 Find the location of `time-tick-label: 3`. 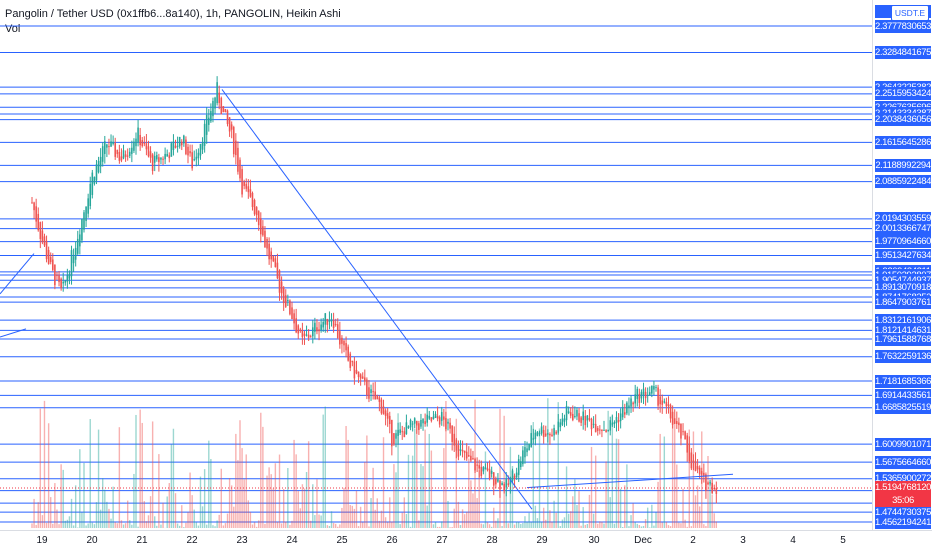

time-tick-label: 3 is located at coordinates (743, 540).